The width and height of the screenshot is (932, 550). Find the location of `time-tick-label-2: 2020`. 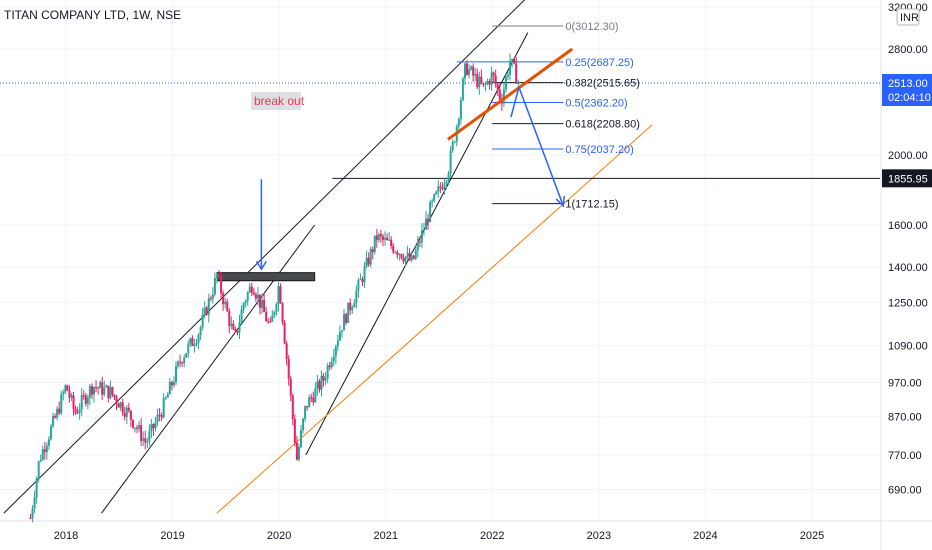

time-tick-label-2: 2020 is located at coordinates (279, 536).